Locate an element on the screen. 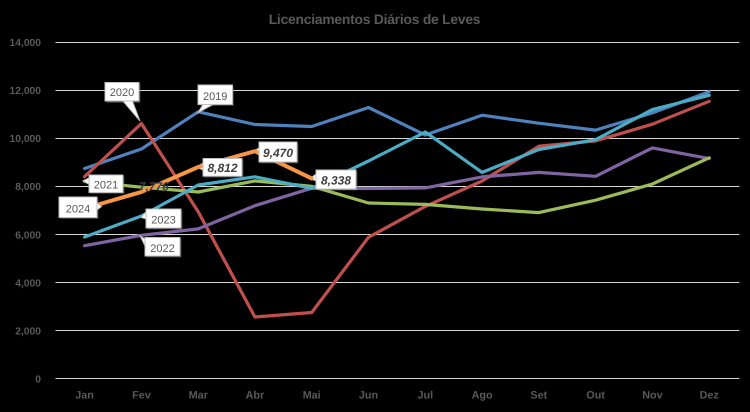 The image size is (750, 412). svg-text: Fev is located at coordinates (141, 396).